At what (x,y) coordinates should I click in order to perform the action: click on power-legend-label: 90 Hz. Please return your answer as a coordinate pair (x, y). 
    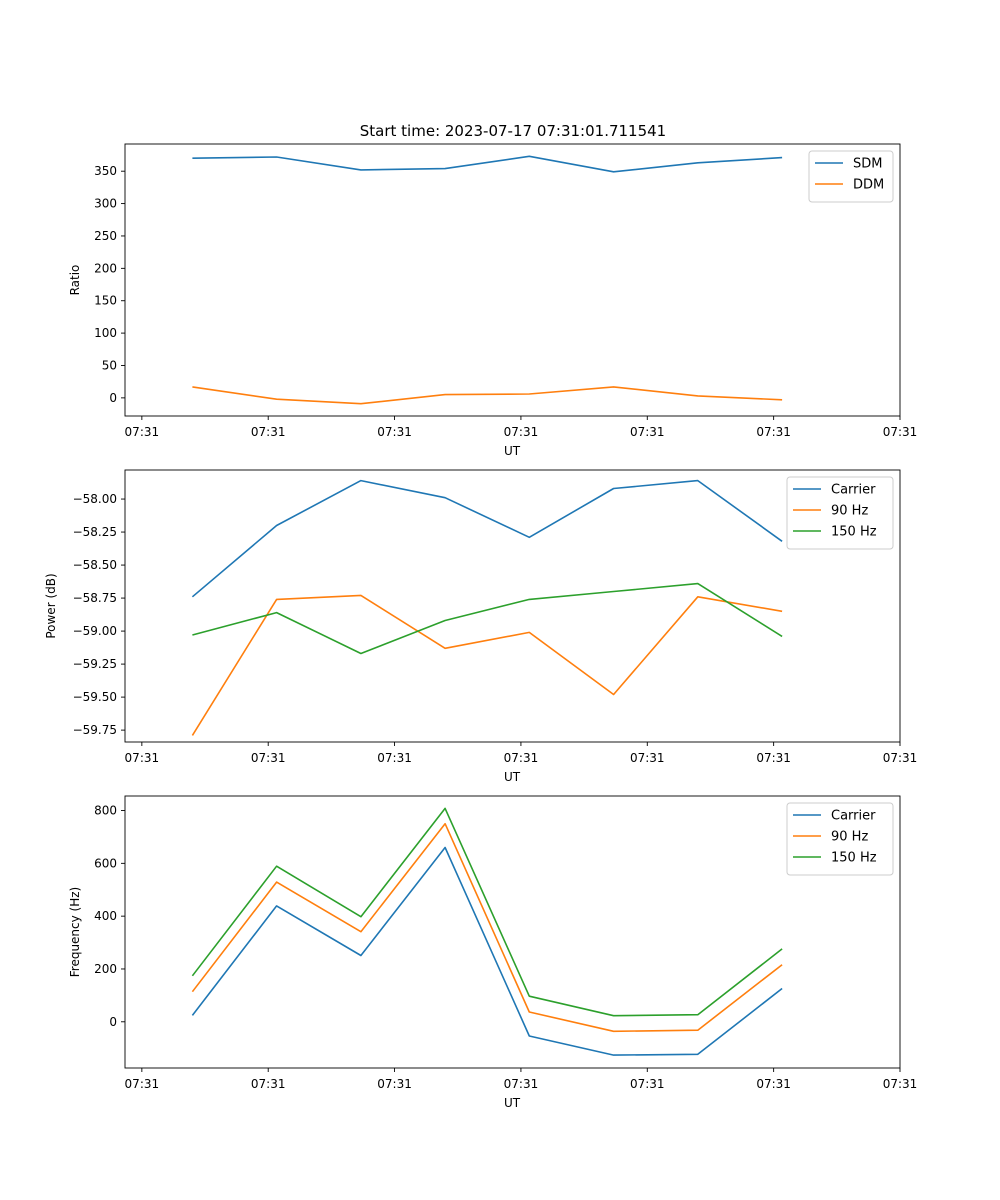
    Looking at the image, I should click on (849, 511).